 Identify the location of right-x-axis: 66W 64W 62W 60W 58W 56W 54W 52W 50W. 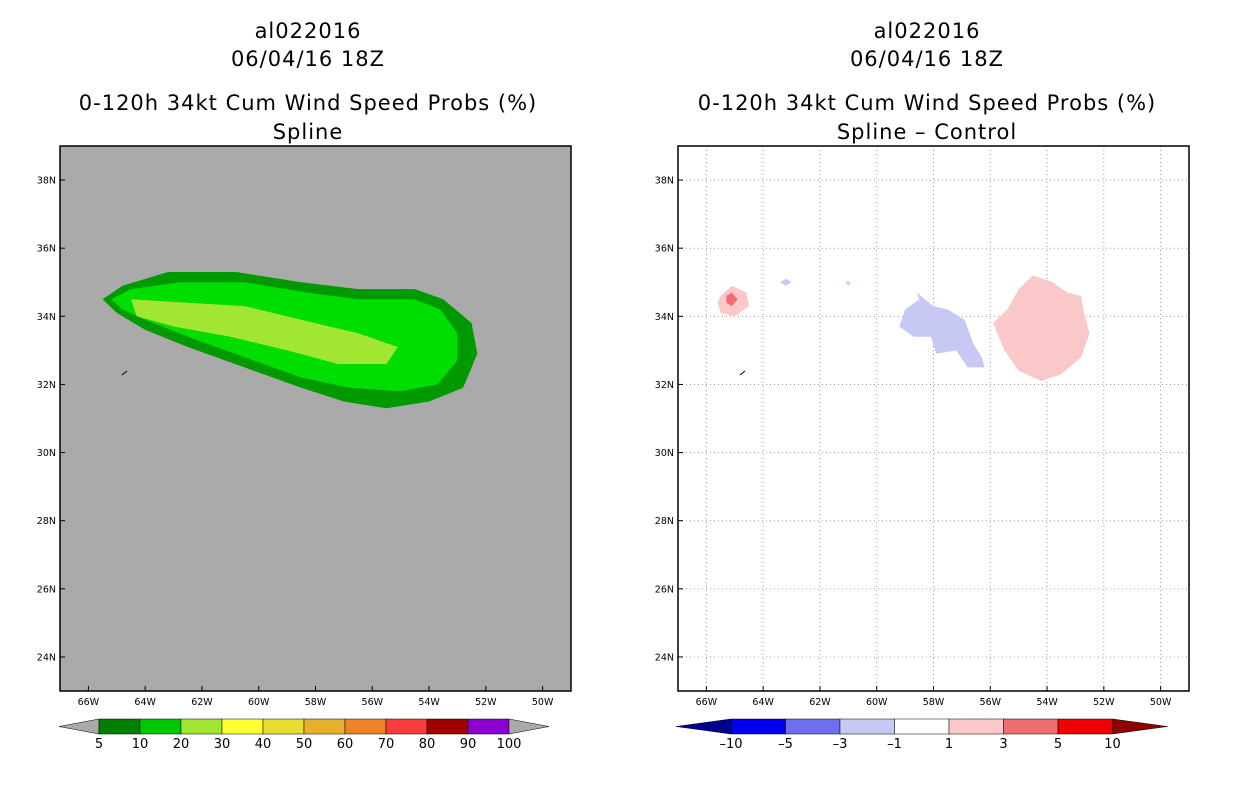
(934, 697).